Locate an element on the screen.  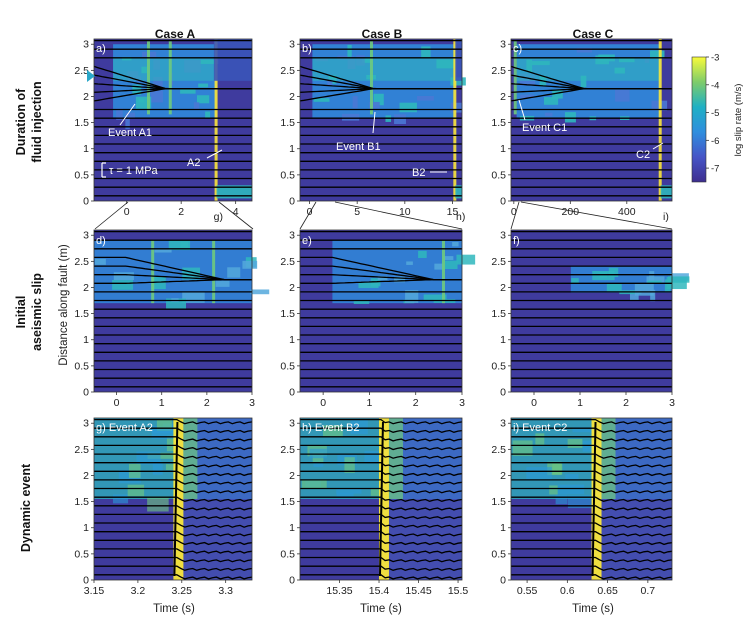
x-tick-label: 0.7 is located at coordinates (648, 591).